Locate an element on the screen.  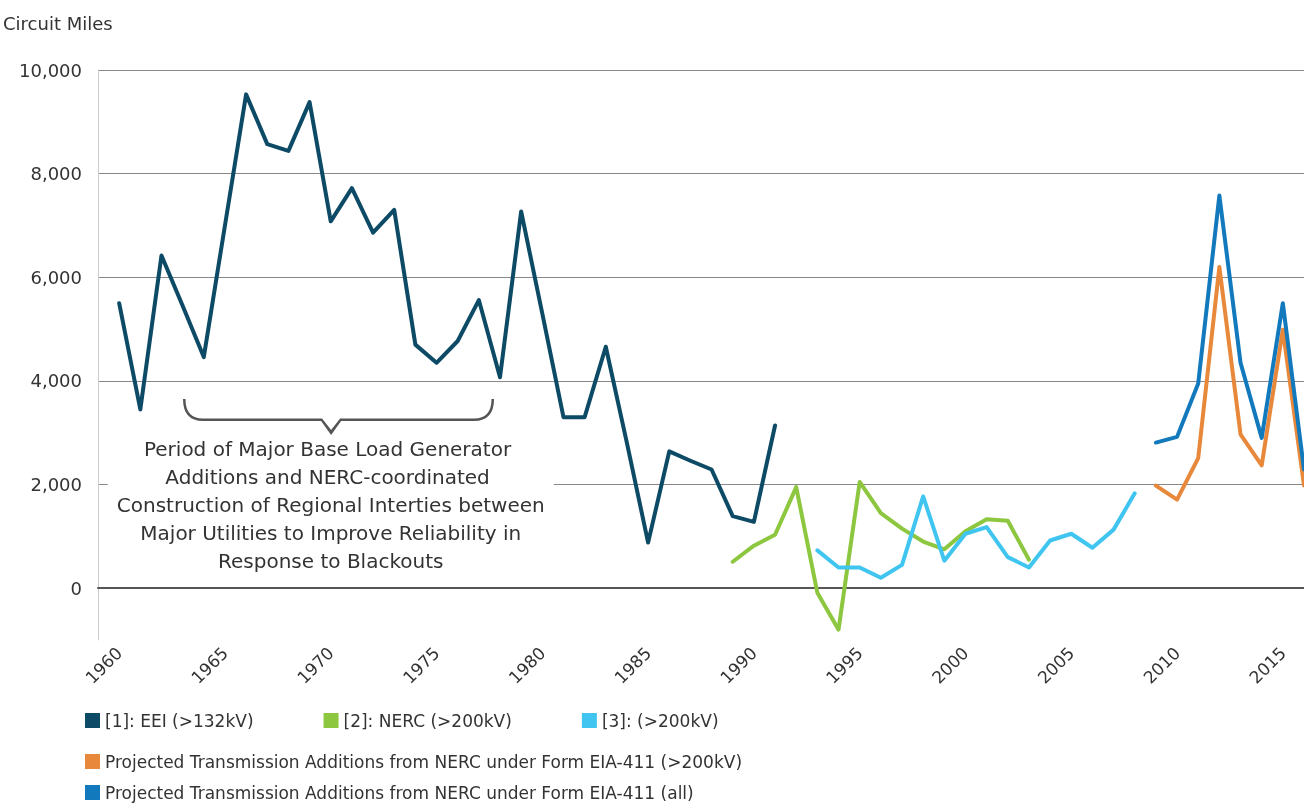
y-axis-title: Circuit Miles is located at coordinates (58, 23).